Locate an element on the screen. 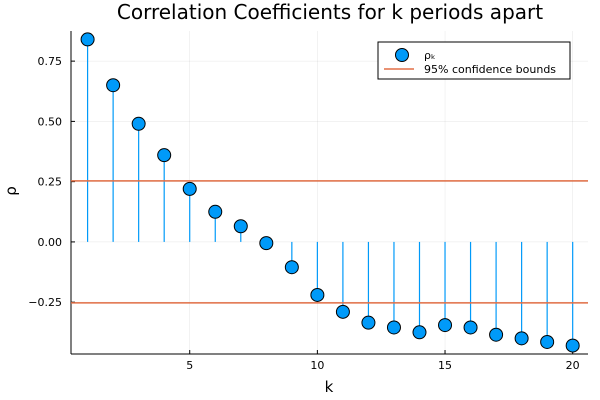 This screenshot has width=600, height=400. x-tick-label: 5 is located at coordinates (189, 365).